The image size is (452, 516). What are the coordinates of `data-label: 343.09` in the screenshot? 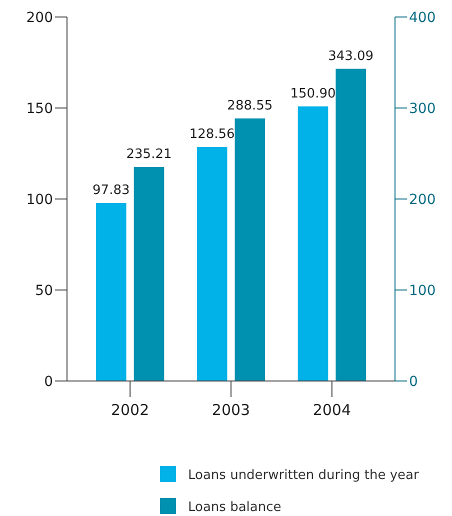 It's located at (351, 56).